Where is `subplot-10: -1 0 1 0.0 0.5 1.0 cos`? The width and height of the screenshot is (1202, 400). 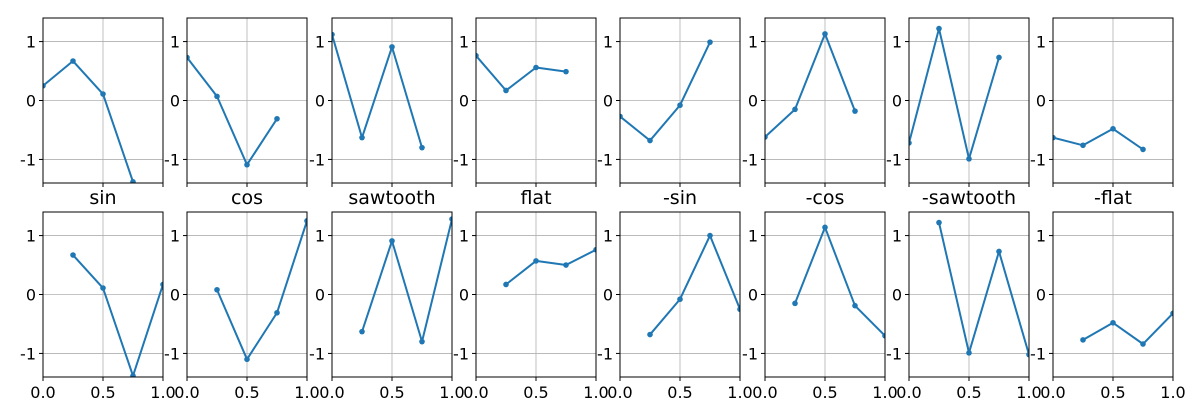 subplot-10: -1 0 1 0.0 0.5 1.0 cos is located at coordinates (242, 293).